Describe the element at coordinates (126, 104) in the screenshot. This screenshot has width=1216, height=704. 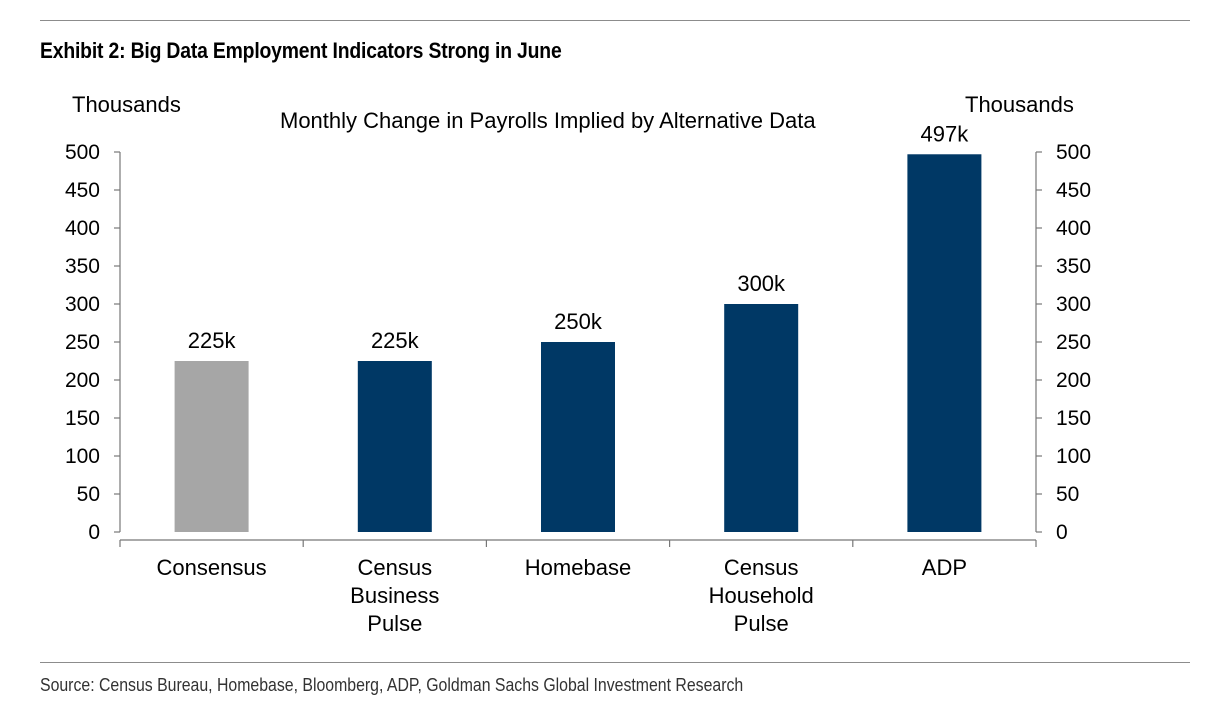
I see `left-axis-unit: Thousands` at that location.